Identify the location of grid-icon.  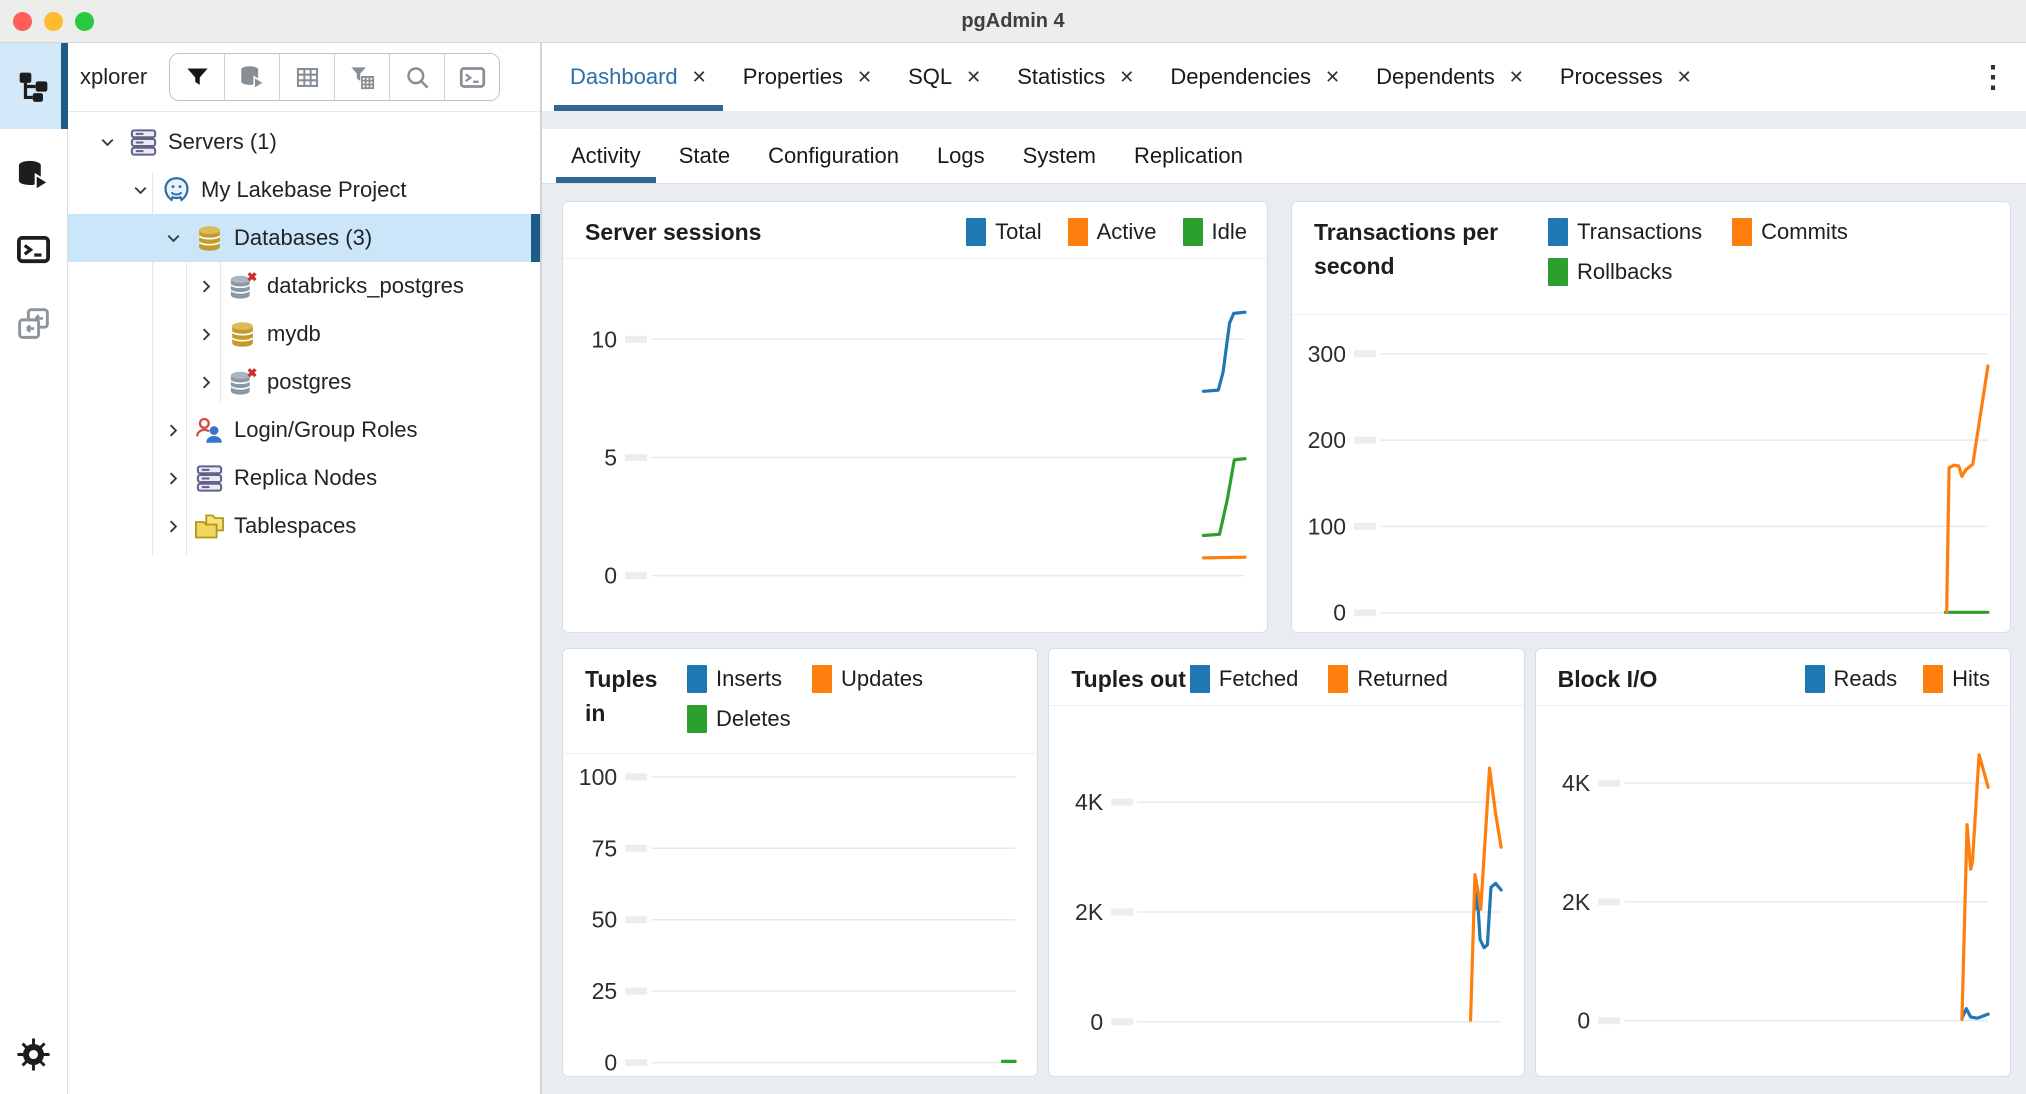
(308, 77).